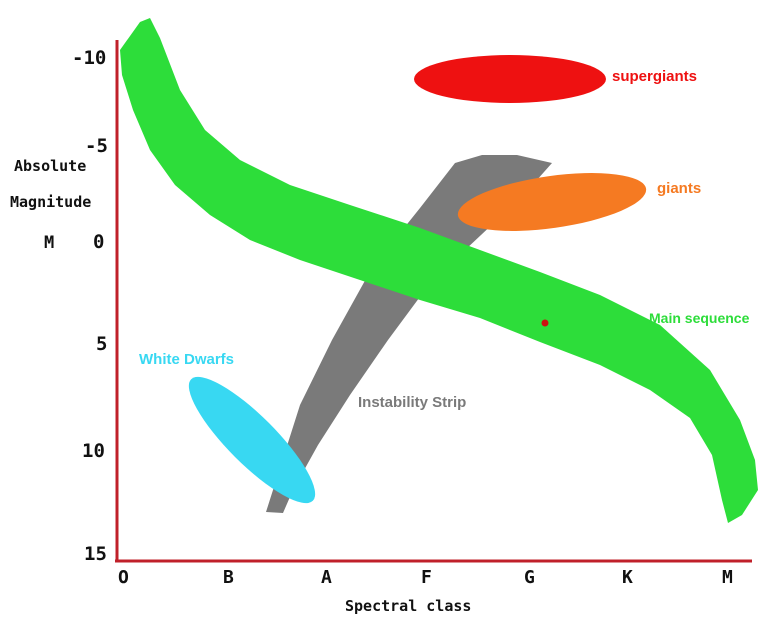  What do you see at coordinates (93, 451) in the screenshot?
I see `y-tick-label: 10` at bounding box center [93, 451].